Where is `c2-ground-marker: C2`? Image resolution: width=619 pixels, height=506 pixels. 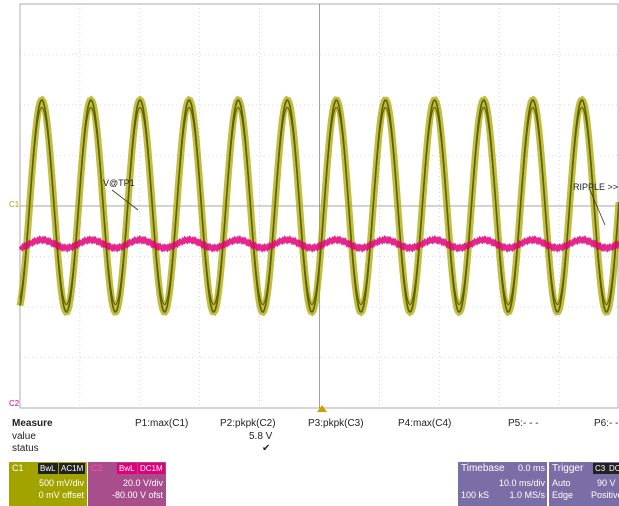 c2-ground-marker: C2 is located at coordinates (14, 403).